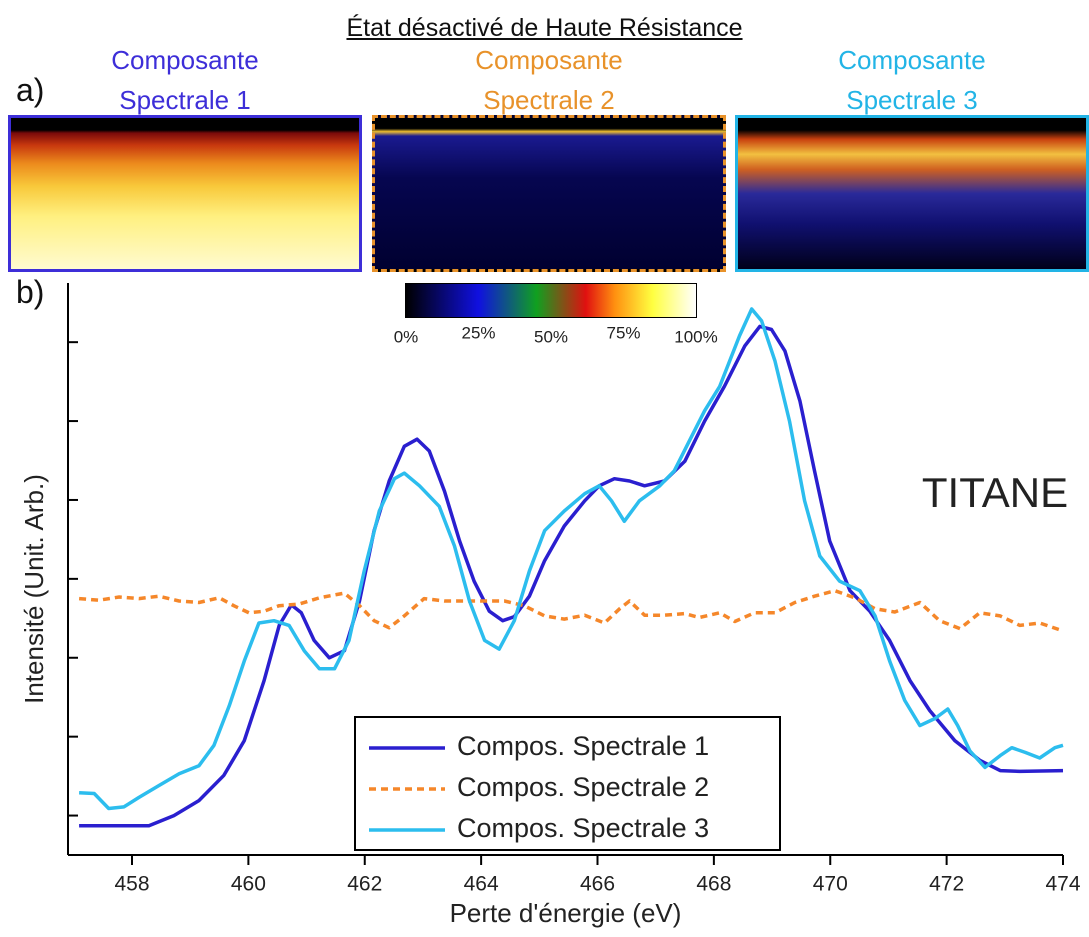 Image resolution: width=1089 pixels, height=937 pixels. What do you see at coordinates (544, 28) in the screenshot?
I see `heading: État désactivé de Haute Résistance` at bounding box center [544, 28].